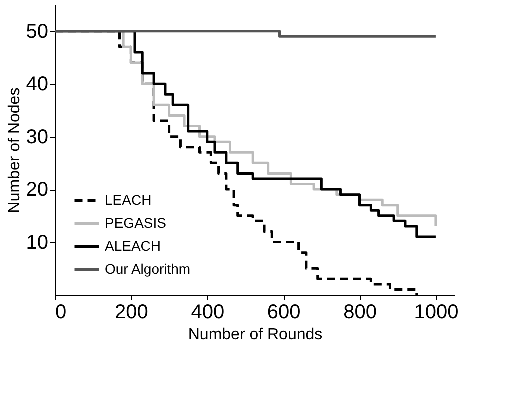  Describe the element at coordinates (37, 137) in the screenshot. I see `y-tick-label: 30` at that location.